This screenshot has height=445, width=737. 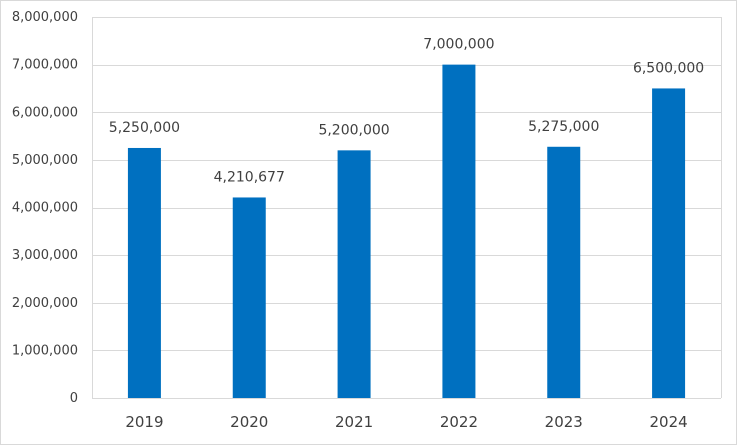 What do you see at coordinates (668, 68) in the screenshot?
I see `data-label-2024: 6,500,000` at bounding box center [668, 68].